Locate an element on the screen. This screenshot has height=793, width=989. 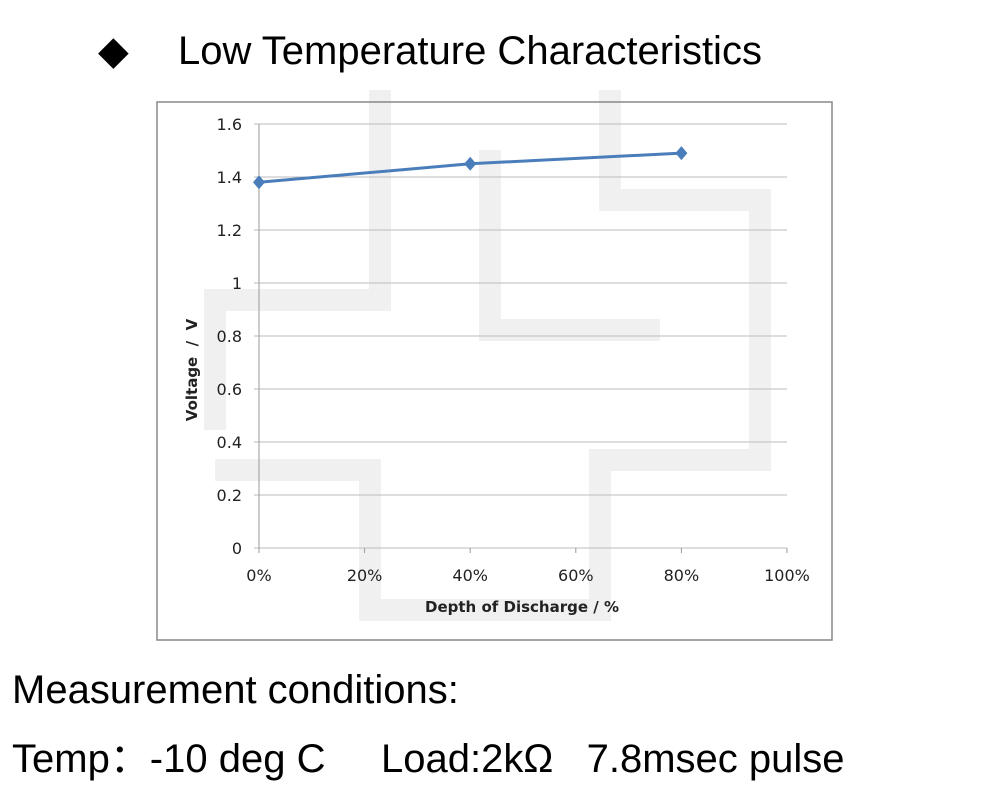
x-tick-label: 100% is located at coordinates (787, 575).